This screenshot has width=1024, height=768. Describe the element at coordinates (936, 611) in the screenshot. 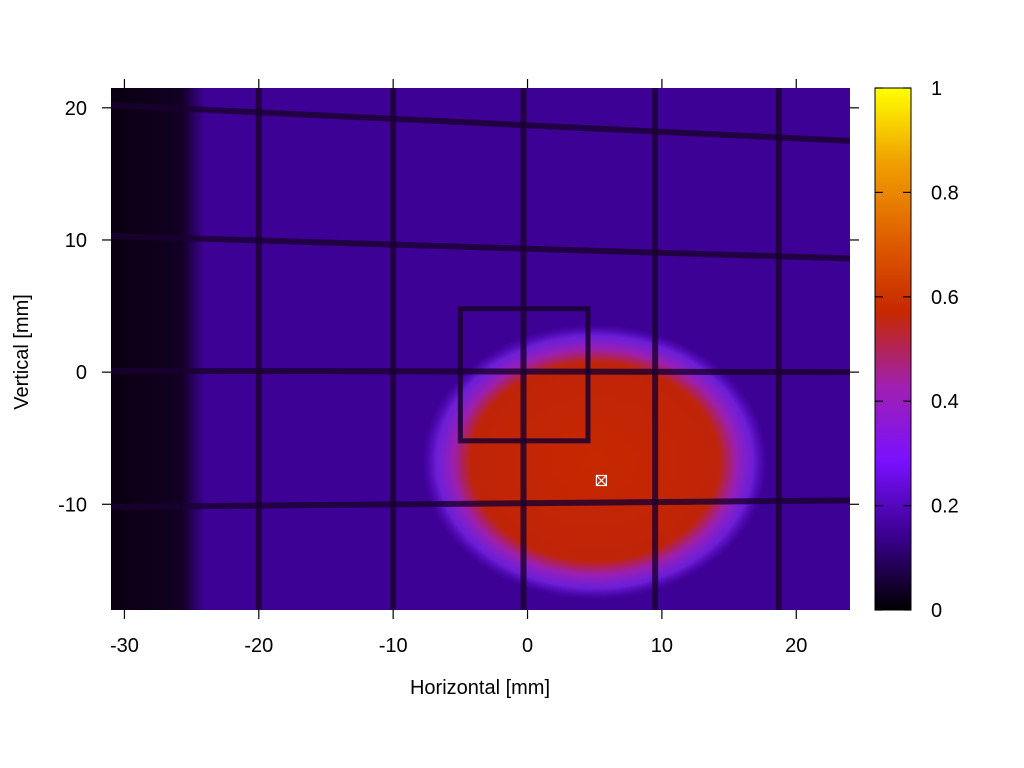

I see `colorbar-tick-label: 0` at that location.